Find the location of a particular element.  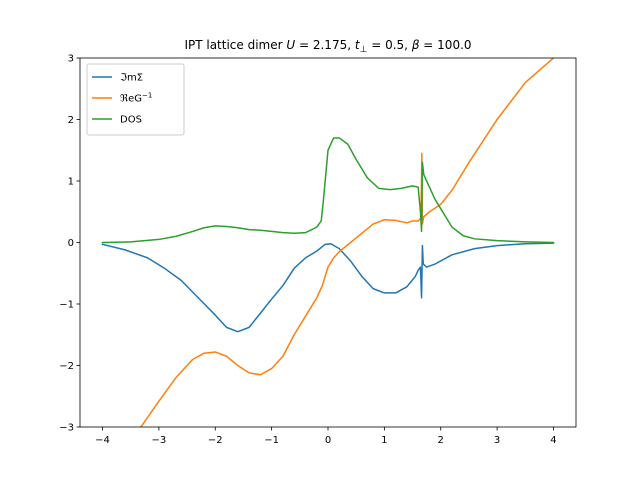

y-tick-label: −3 is located at coordinates (66, 428).